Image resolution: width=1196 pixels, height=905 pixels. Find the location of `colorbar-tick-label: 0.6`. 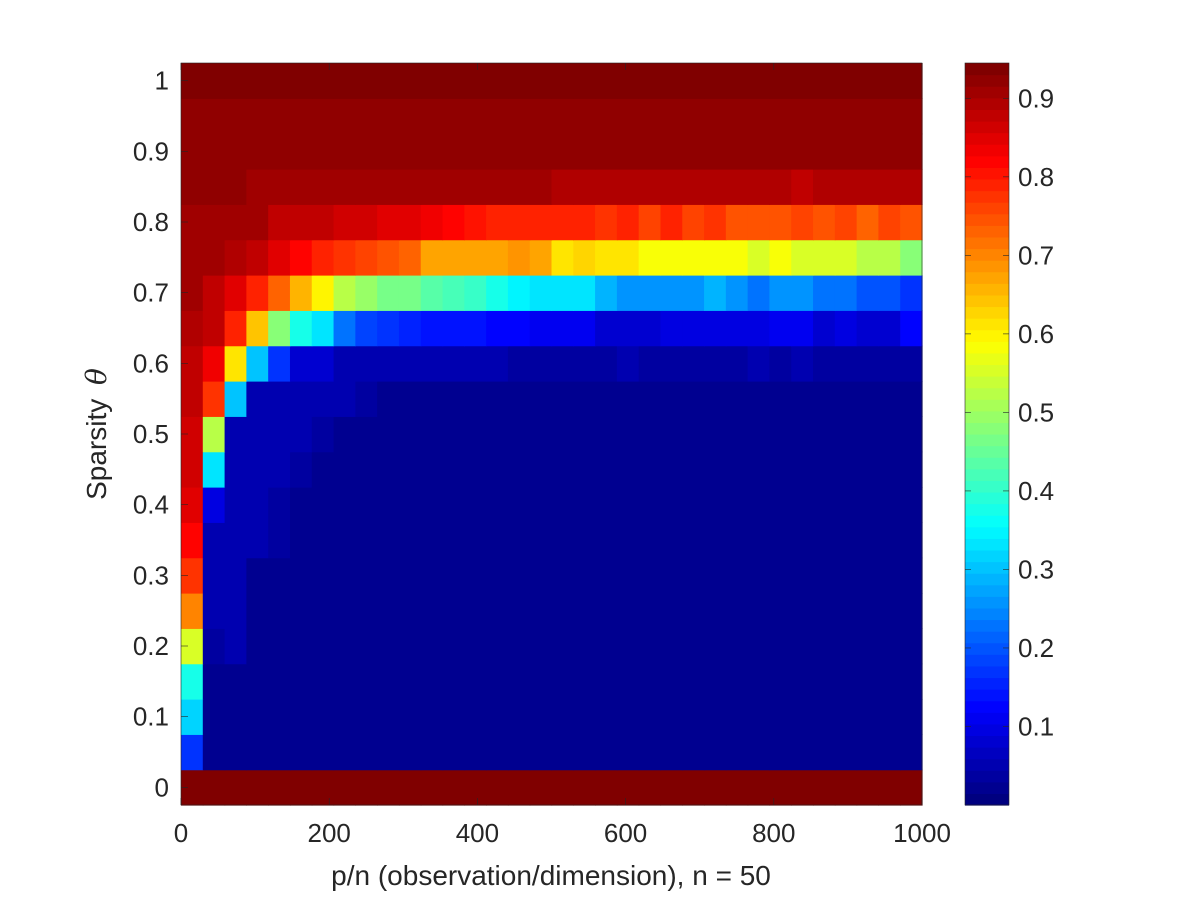

colorbar-tick-label: 0.6 is located at coordinates (1036, 334).